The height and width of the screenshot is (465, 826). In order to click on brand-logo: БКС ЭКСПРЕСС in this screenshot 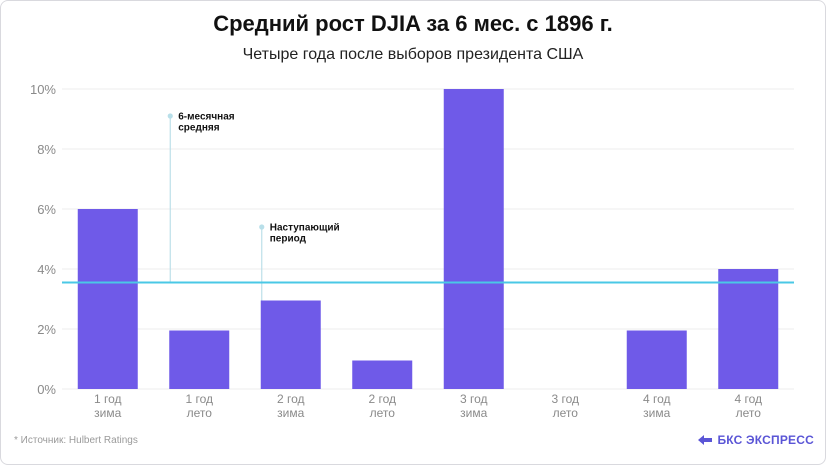, I will do `click(755, 440)`.